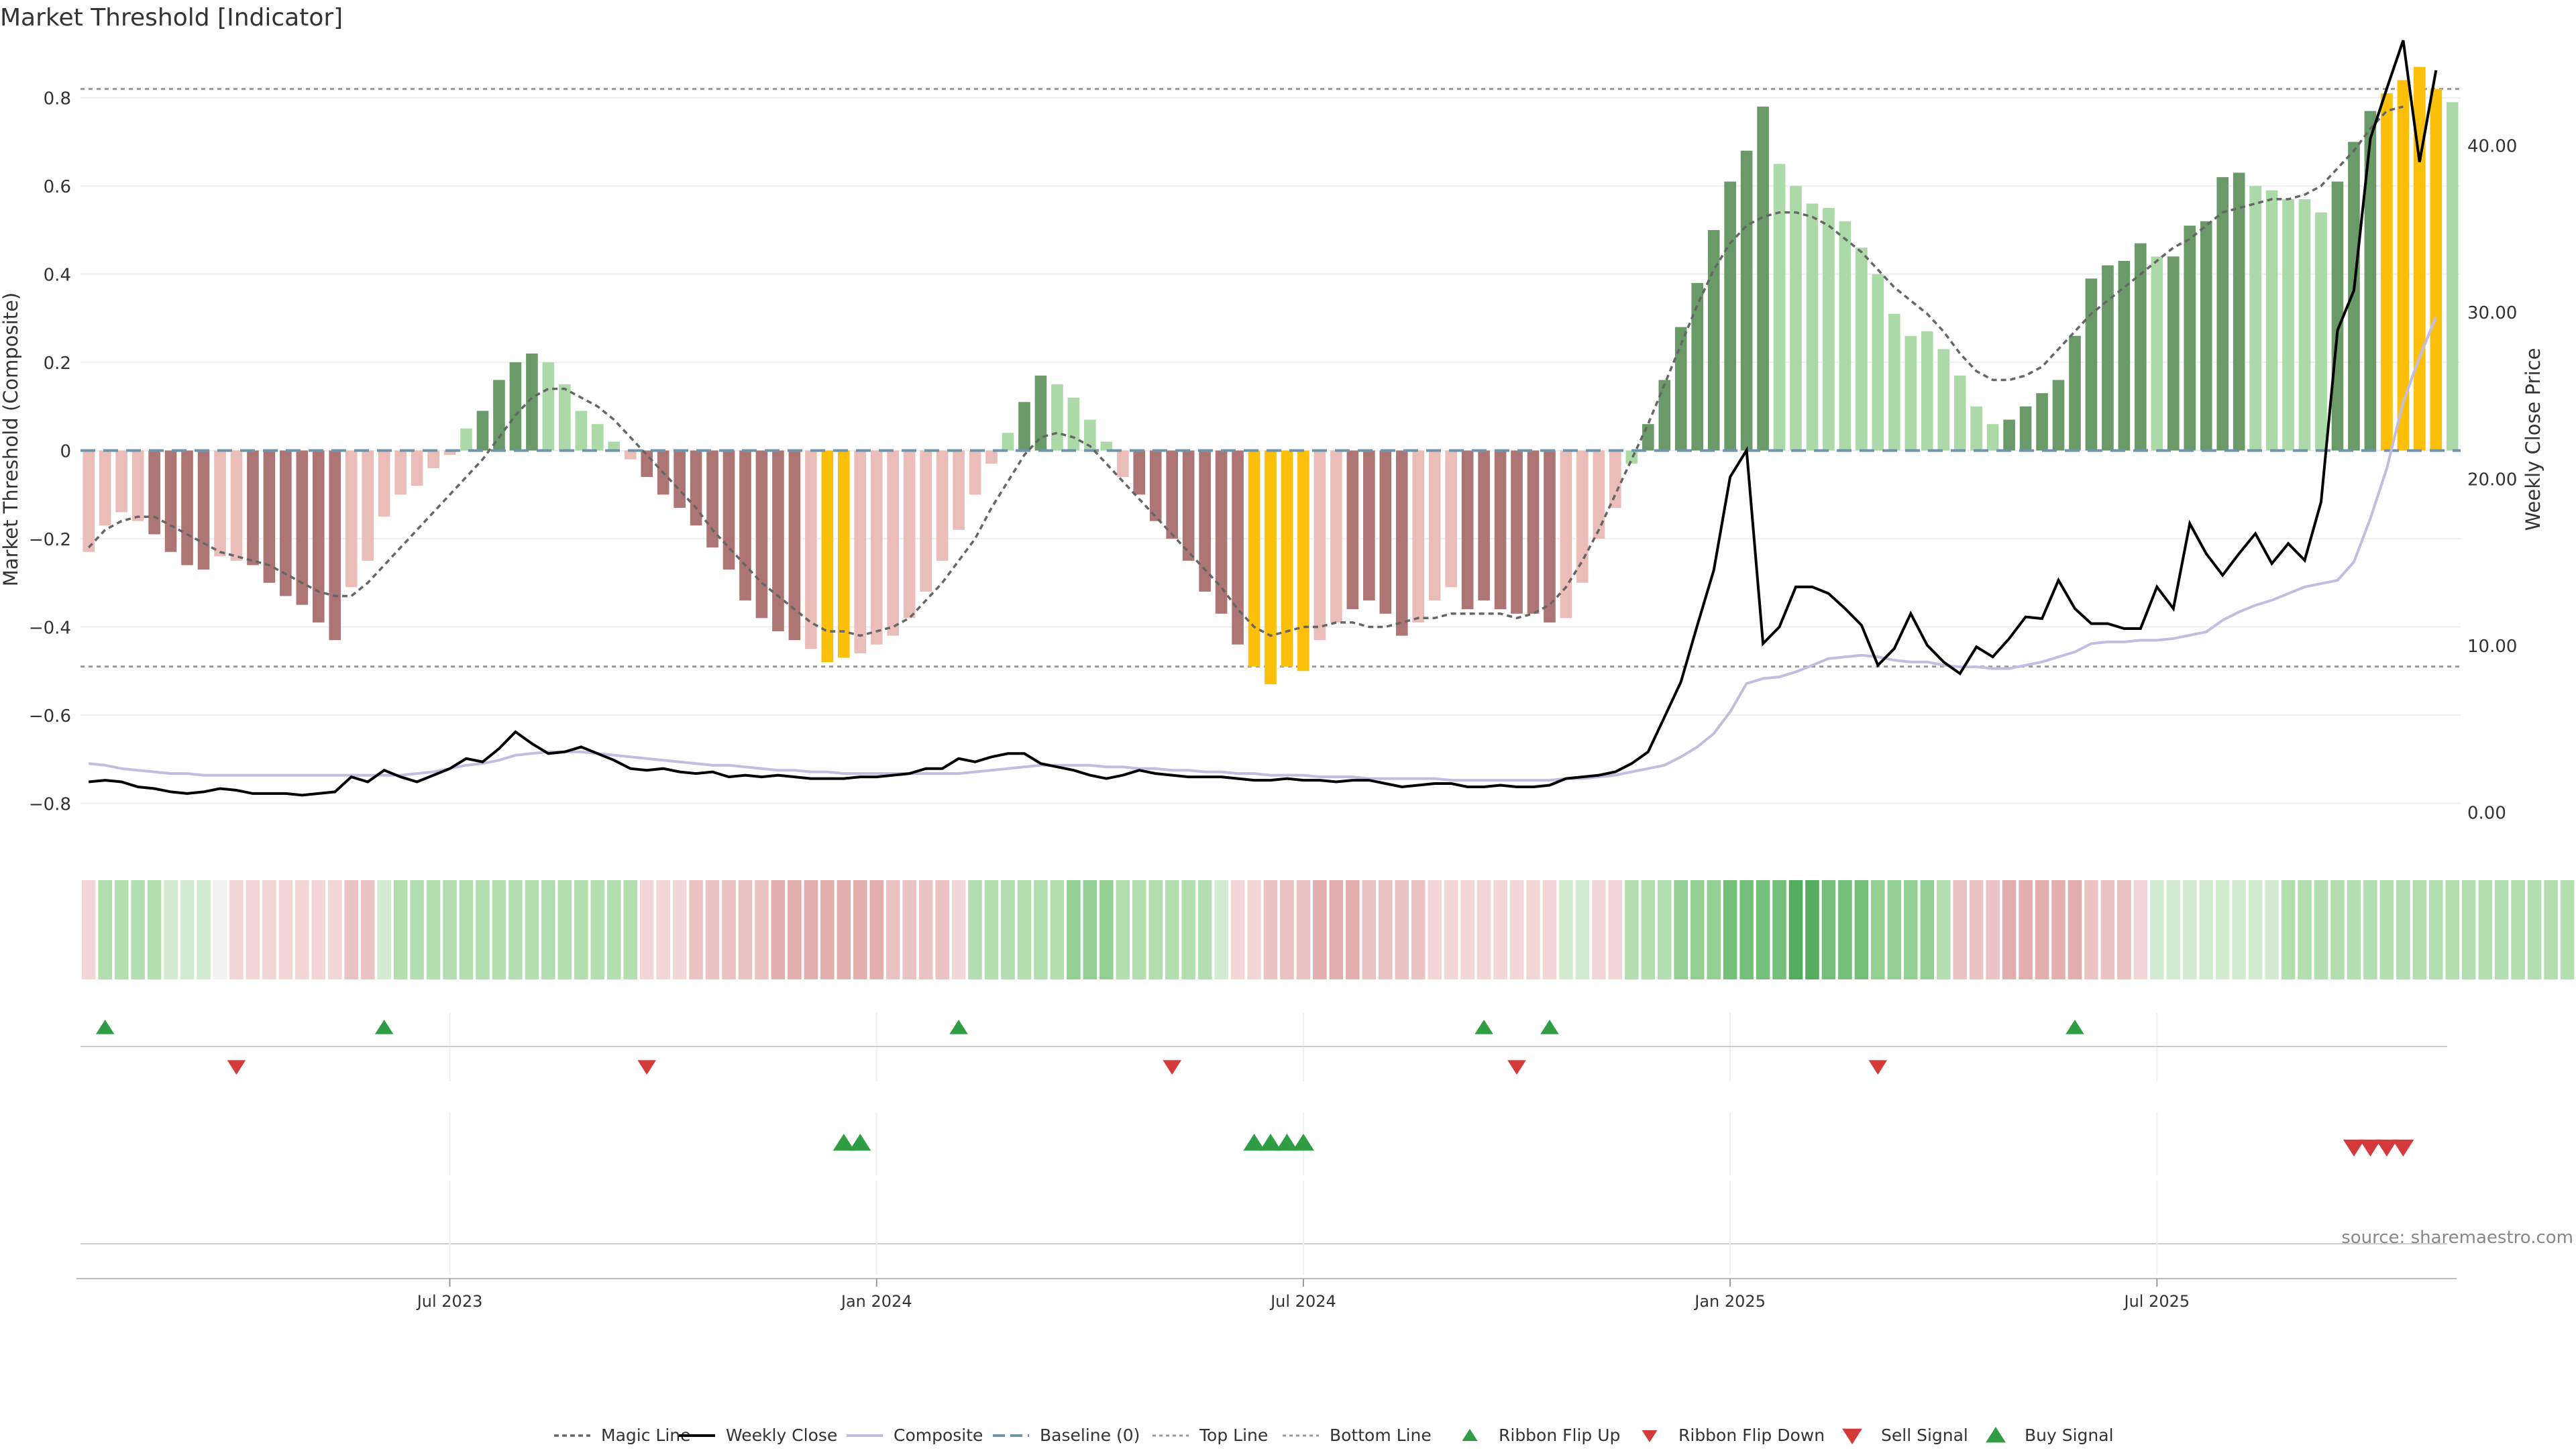 The width and height of the screenshot is (2576, 1449). Describe the element at coordinates (1381, 1435) in the screenshot. I see `legend-label: Bottom Line` at that location.